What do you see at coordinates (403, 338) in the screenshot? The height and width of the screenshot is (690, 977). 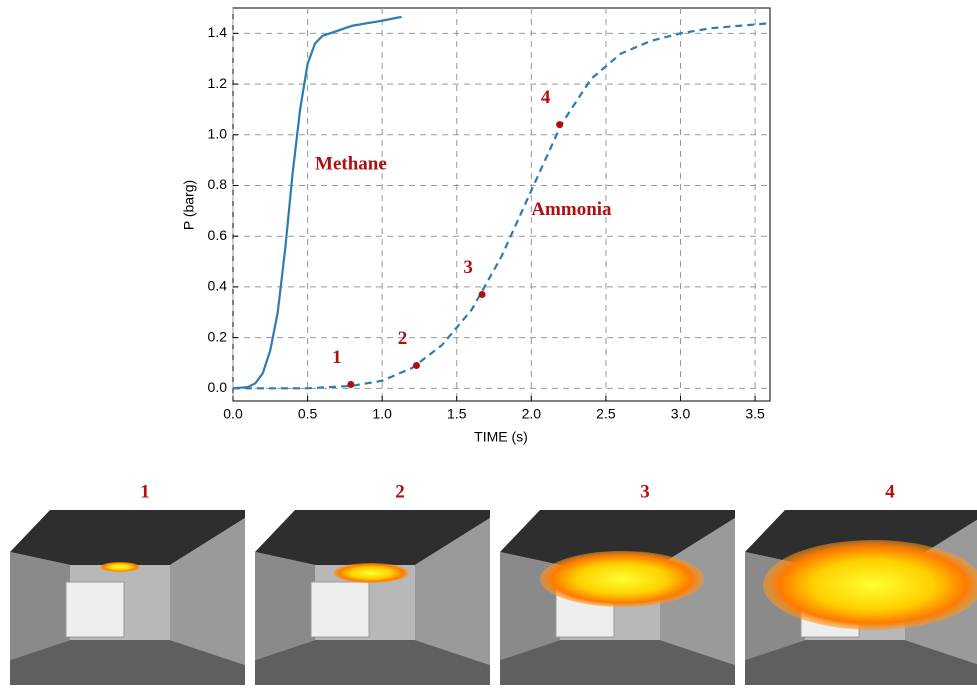 I see `marker-label: 2` at bounding box center [403, 338].